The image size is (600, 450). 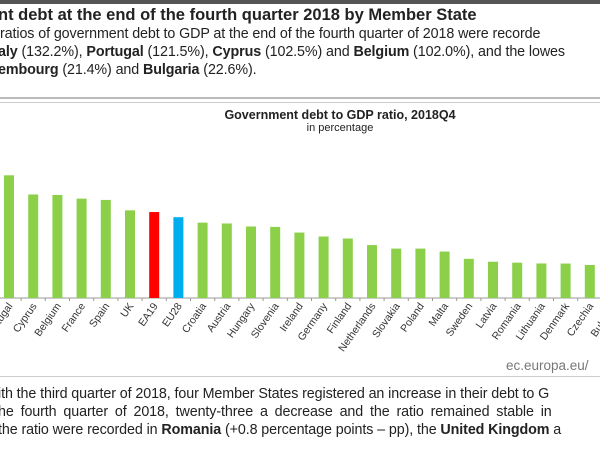 I want to click on text-segment: (102.5%) and, so click(x=307, y=52).